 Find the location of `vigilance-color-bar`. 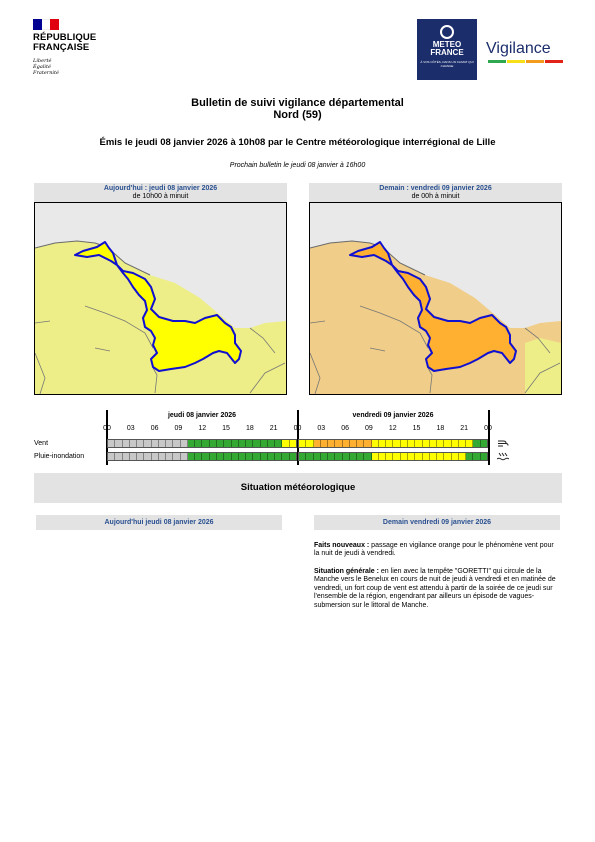

vigilance-color-bar is located at coordinates (526, 61).